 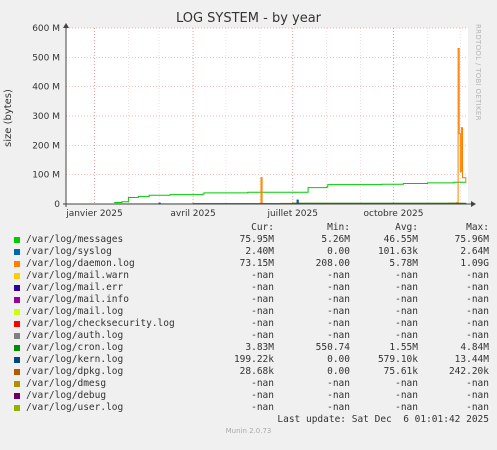 I want to click on legend-name: /var/log/kern.log, so click(x=74, y=360).